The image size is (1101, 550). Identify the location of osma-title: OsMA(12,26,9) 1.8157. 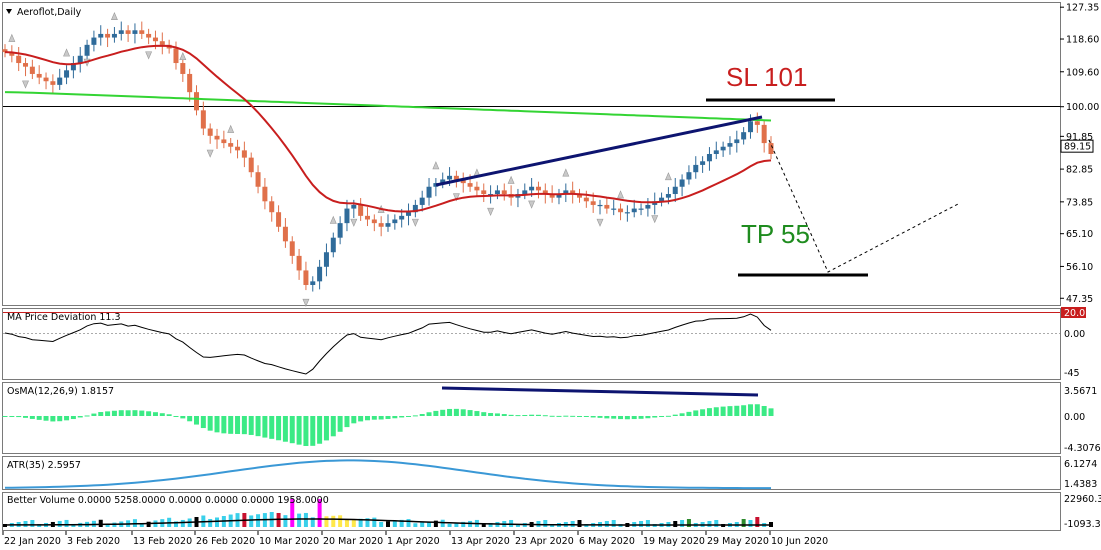
(60, 391).